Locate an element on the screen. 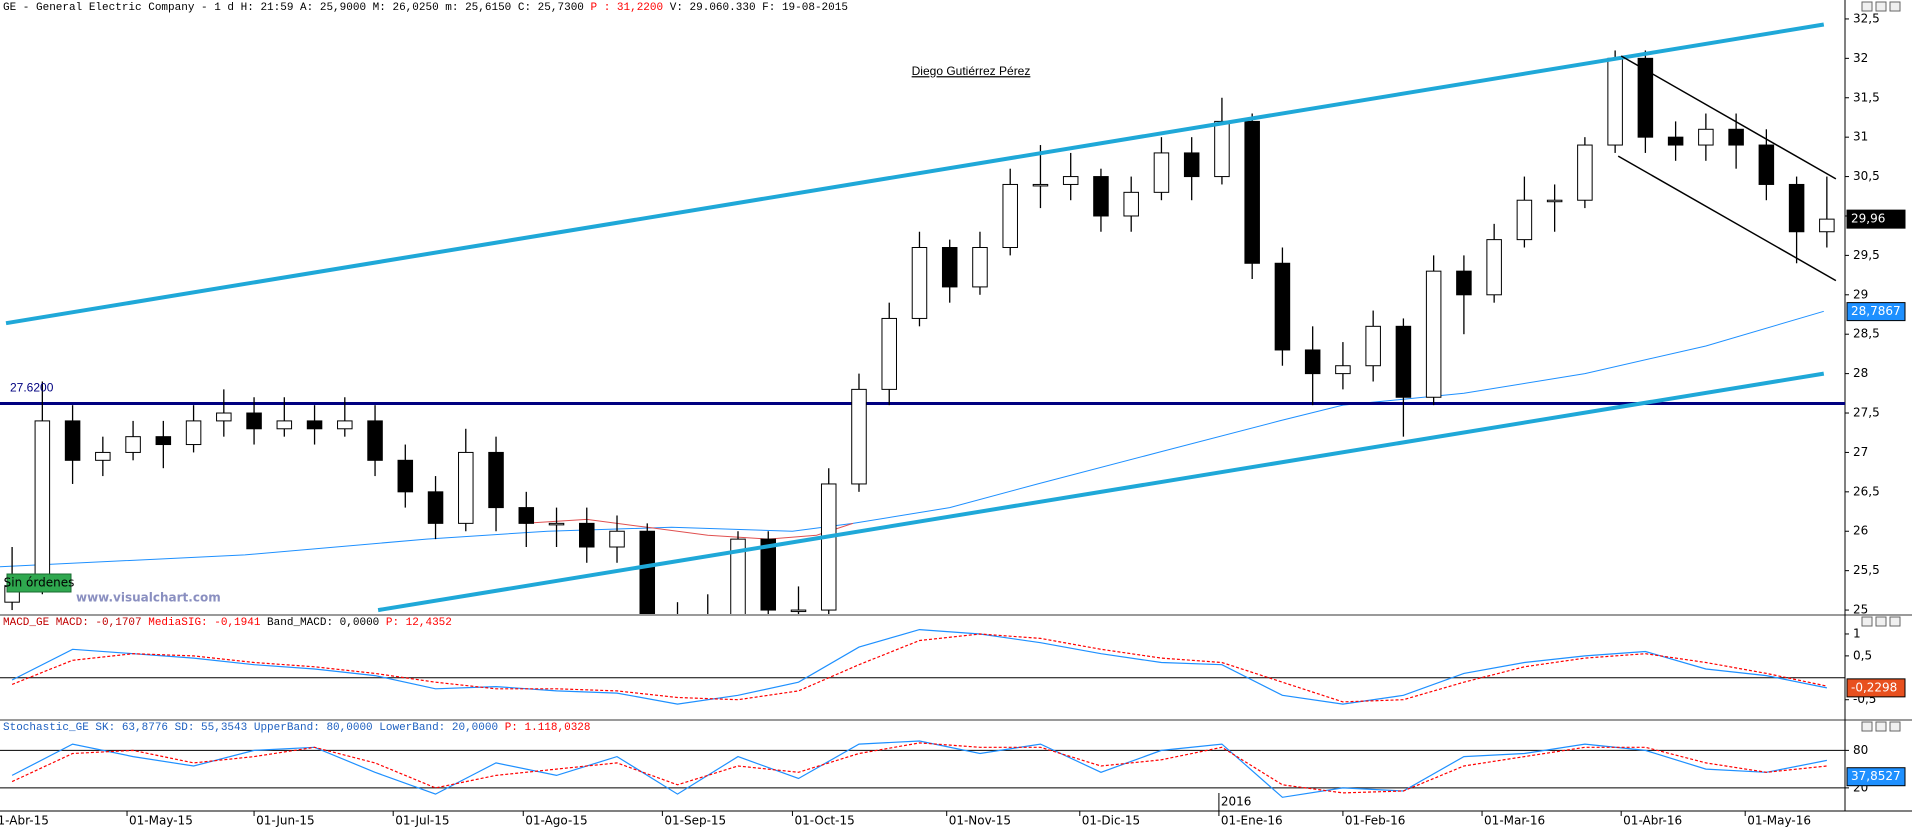 The height and width of the screenshot is (828, 1912). y-tick-label: 29 is located at coordinates (1860, 294).